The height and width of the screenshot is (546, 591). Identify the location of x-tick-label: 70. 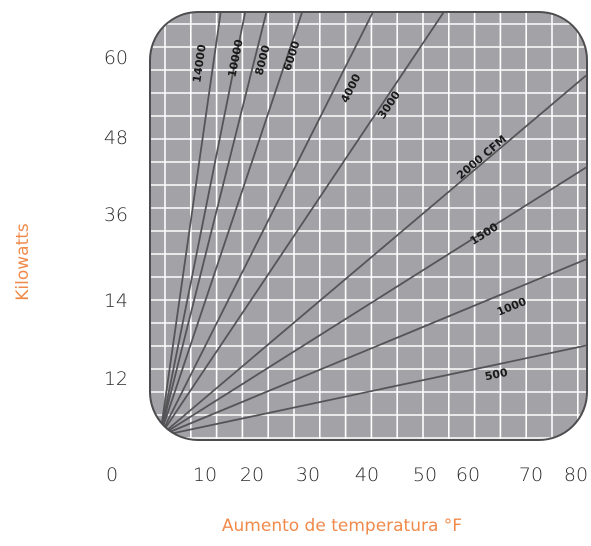
(531, 475).